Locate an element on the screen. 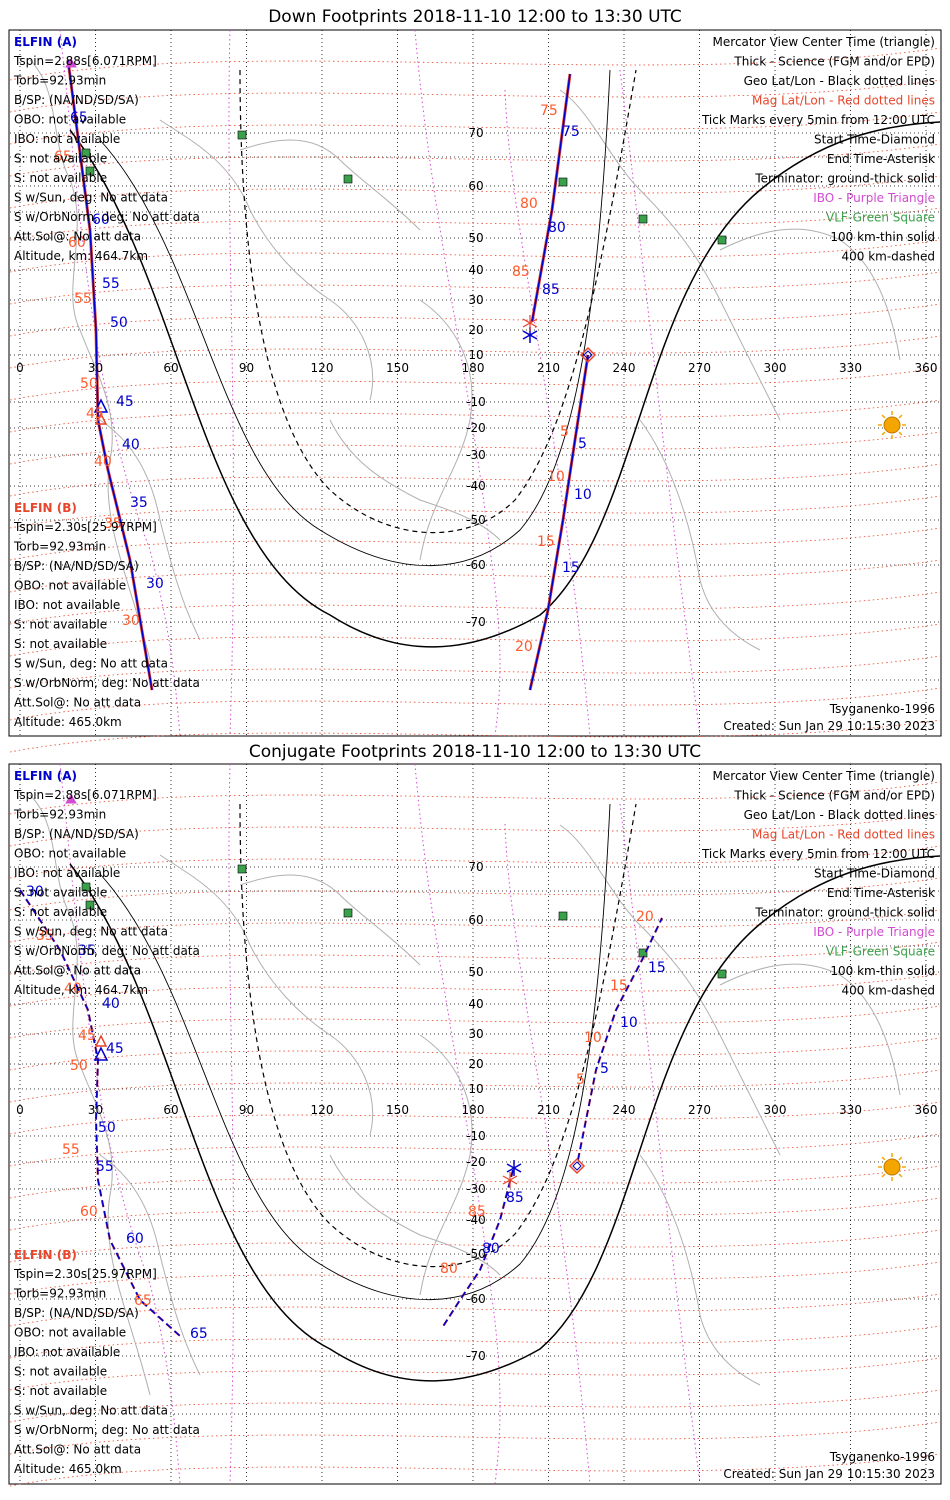 Image resolution: width=950 pixels, height=1500 pixels. track-time-label: 20 is located at coordinates (645, 917).